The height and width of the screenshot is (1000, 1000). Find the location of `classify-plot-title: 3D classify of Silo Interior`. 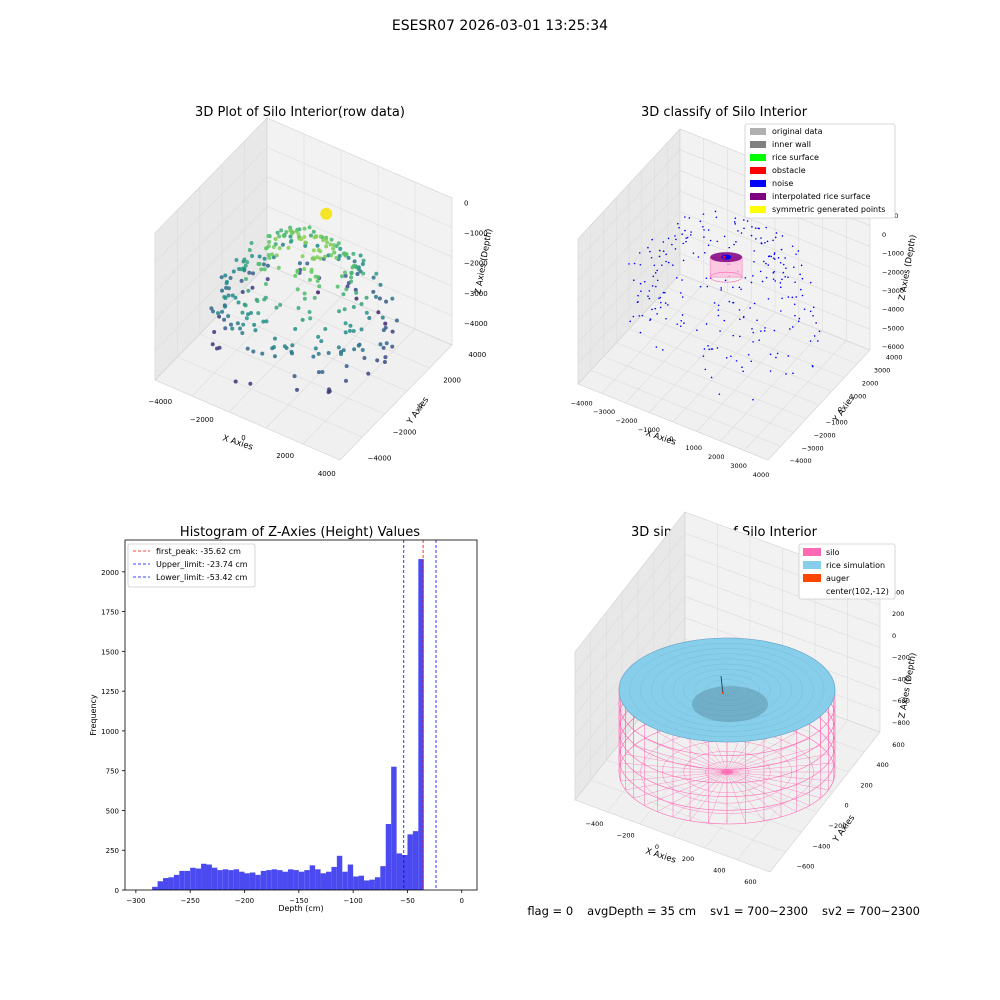

classify-plot-title: 3D classify of Silo Interior is located at coordinates (724, 112).